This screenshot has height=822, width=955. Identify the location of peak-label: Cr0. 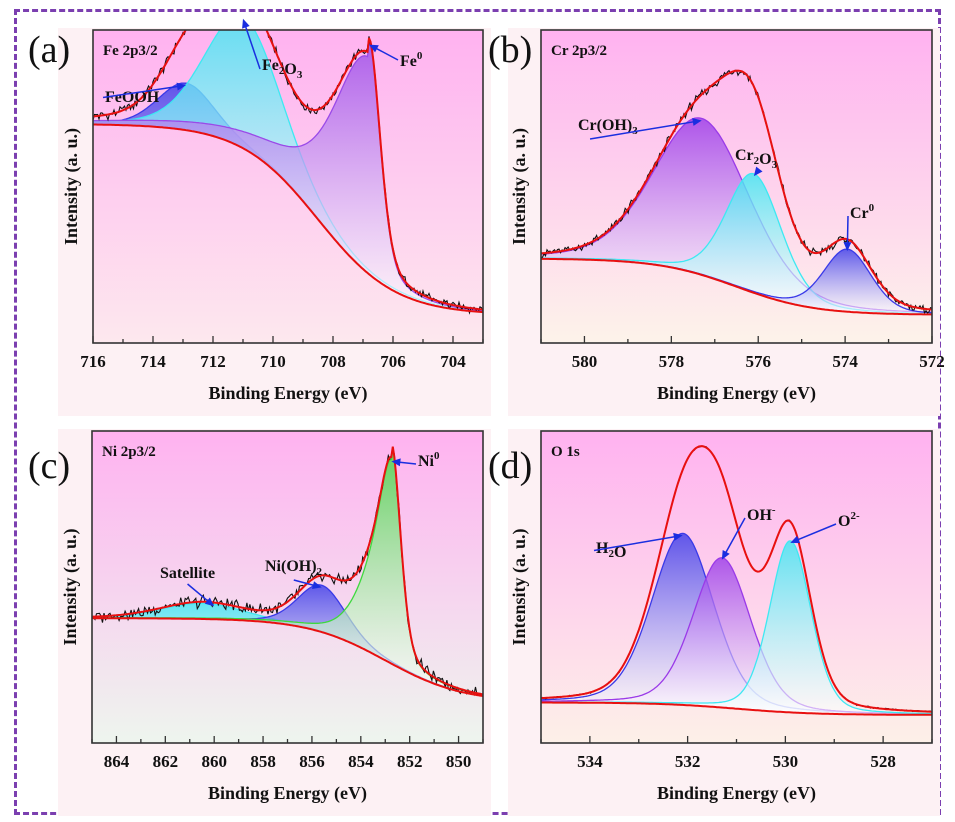
(862, 212).